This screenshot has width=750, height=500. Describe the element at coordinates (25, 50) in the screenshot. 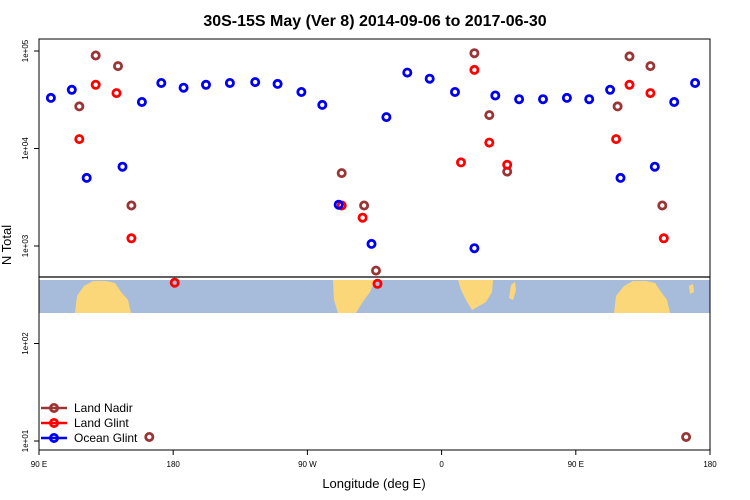

I see `y-tick-label: 1e+05` at that location.